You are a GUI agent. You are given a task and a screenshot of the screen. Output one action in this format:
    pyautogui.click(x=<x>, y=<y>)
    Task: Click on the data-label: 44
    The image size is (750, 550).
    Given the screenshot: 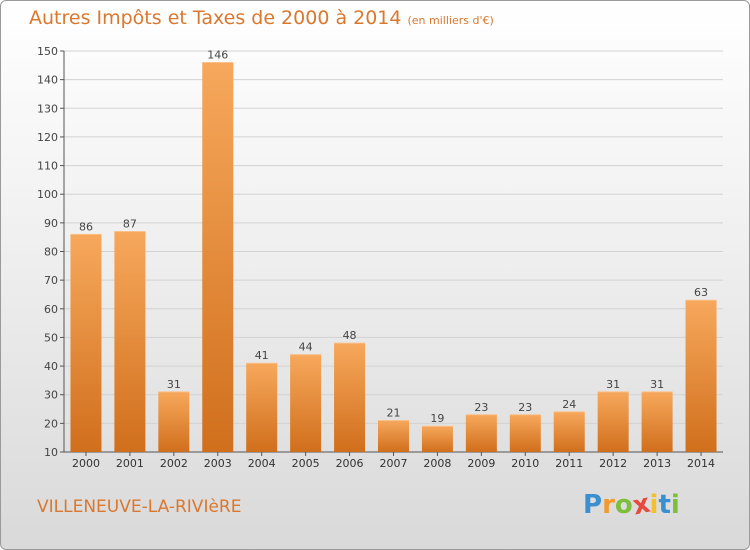 What is the action you would take?
    pyautogui.click(x=306, y=347)
    